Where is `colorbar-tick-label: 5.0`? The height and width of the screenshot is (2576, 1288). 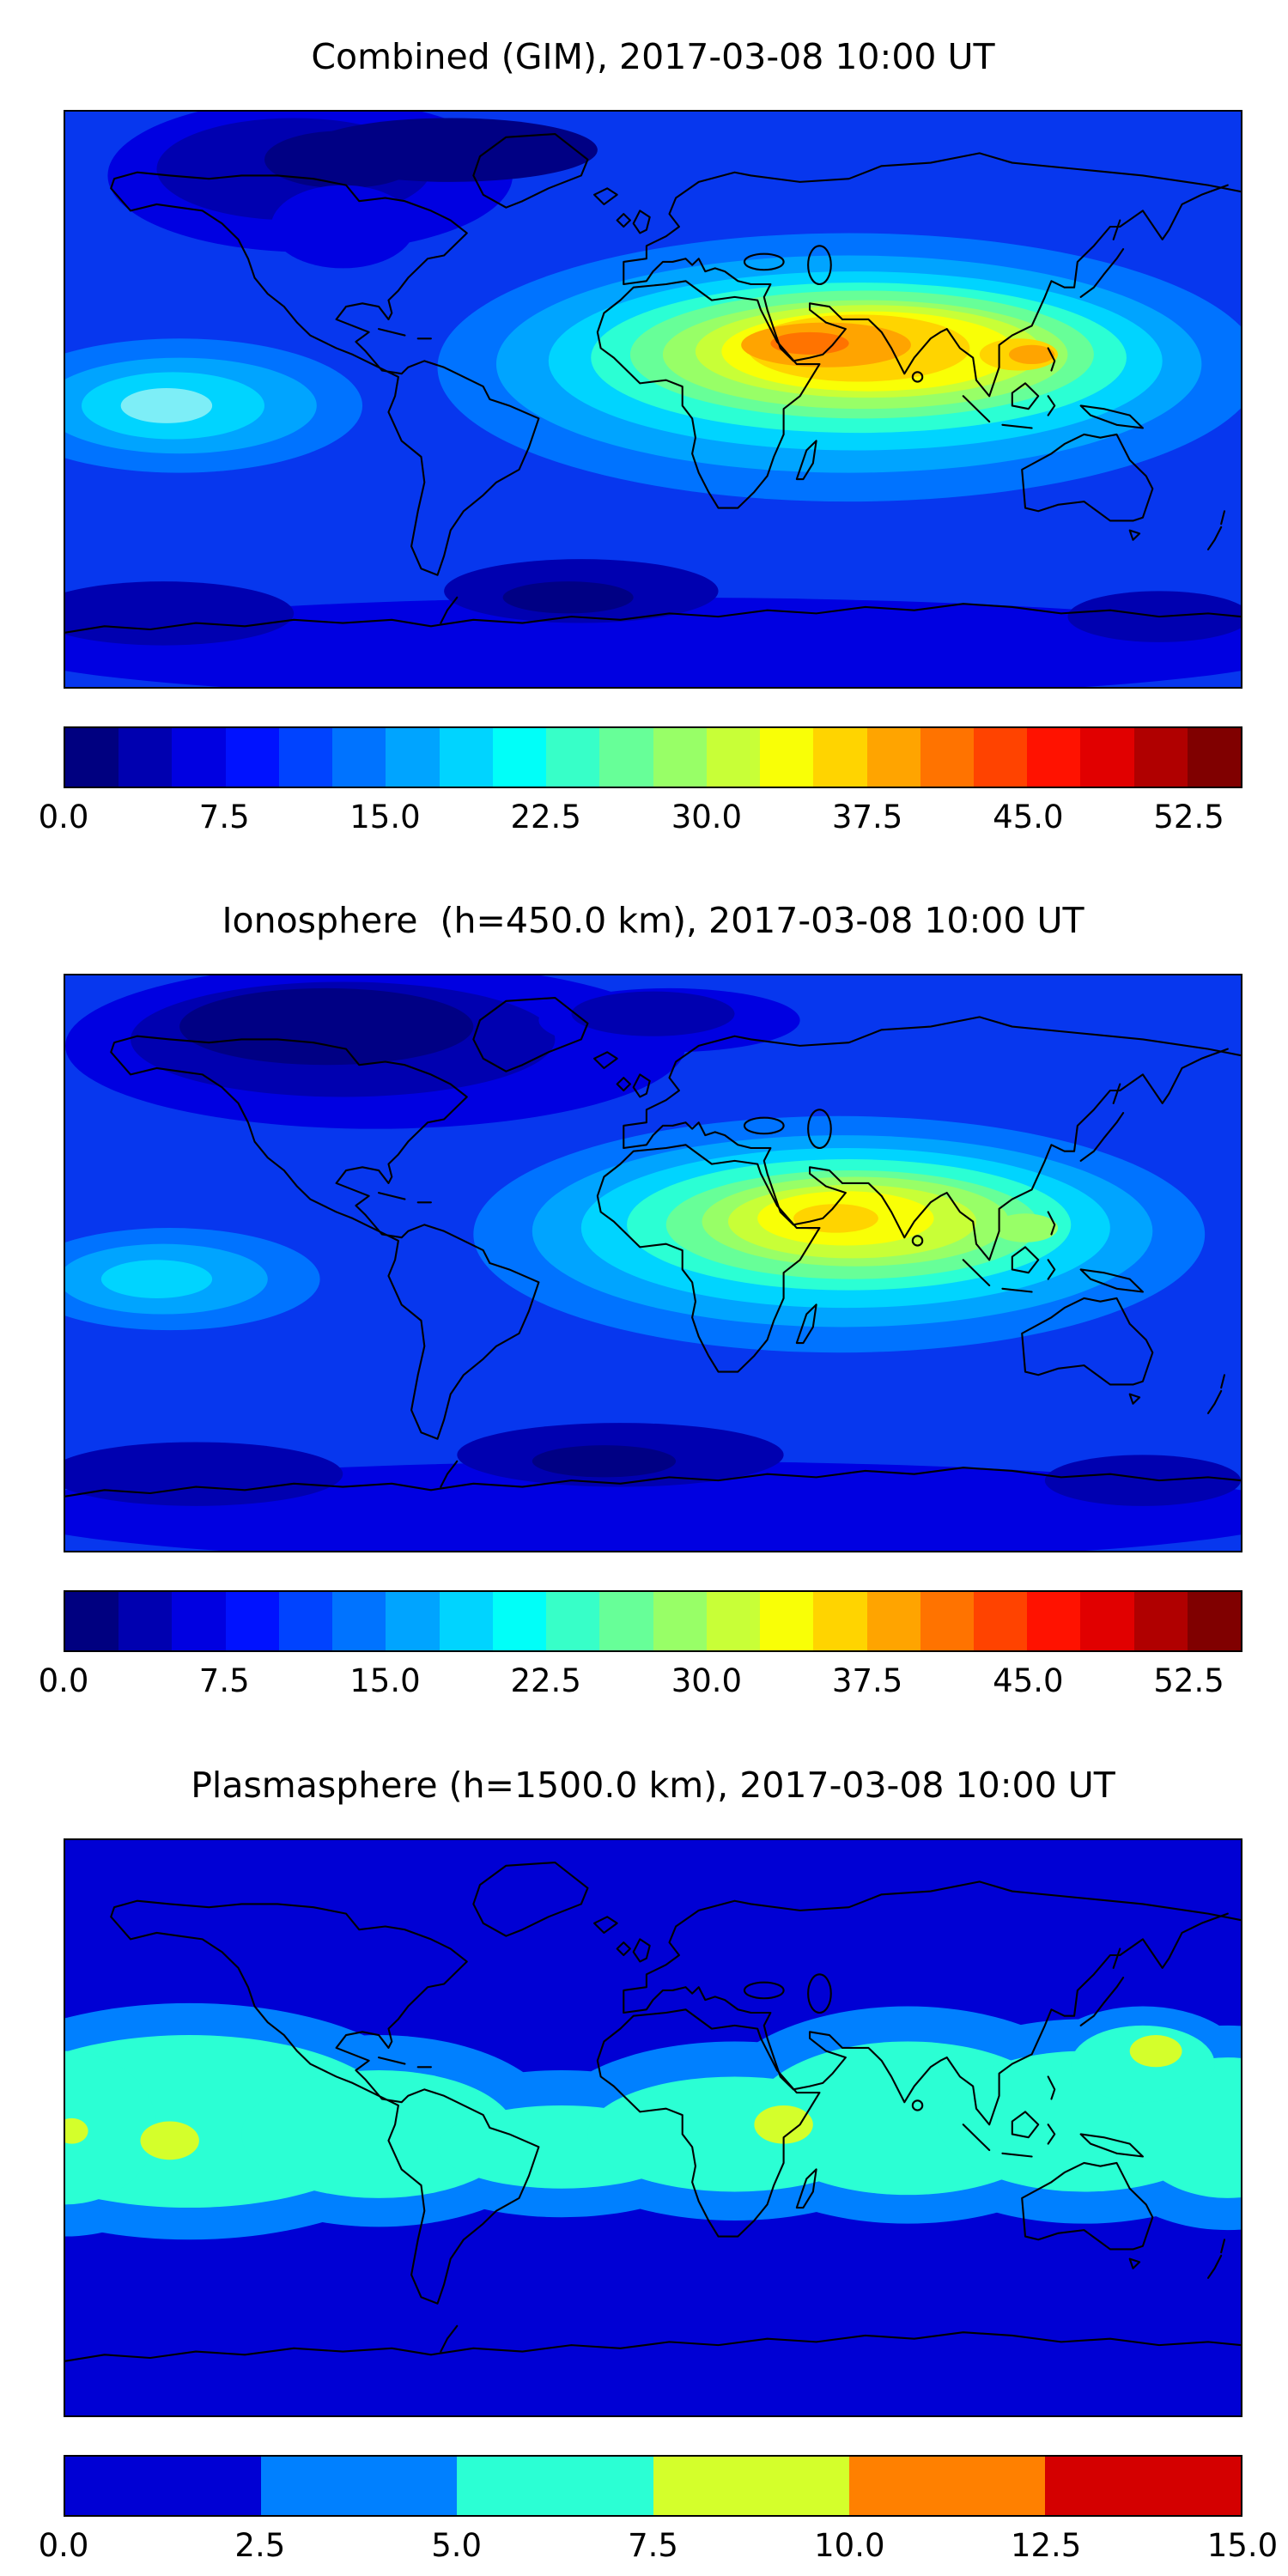 colorbar-tick-label: 5.0 is located at coordinates (457, 2545).